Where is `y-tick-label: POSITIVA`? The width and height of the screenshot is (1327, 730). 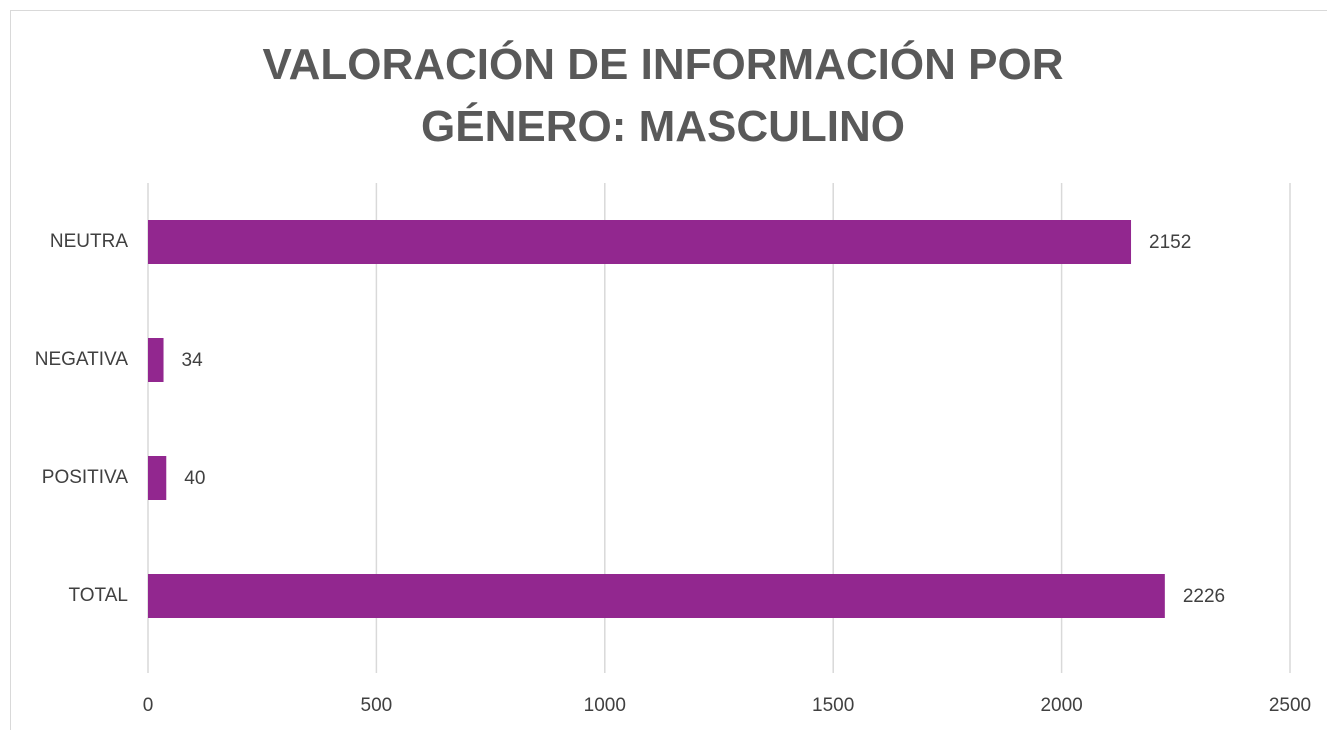
y-tick-label: POSITIVA is located at coordinates (85, 477).